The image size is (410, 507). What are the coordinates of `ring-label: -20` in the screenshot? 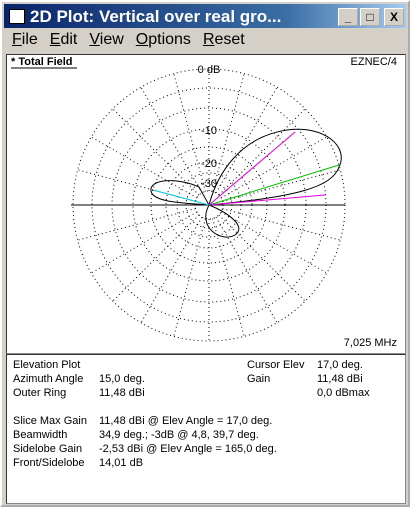 It's located at (209, 164).